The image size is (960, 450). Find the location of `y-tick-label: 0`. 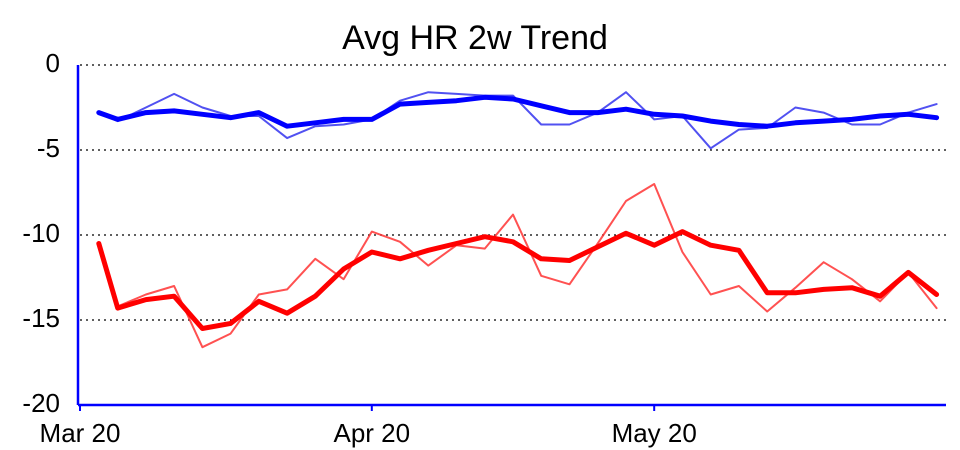

y-tick-label: 0 is located at coordinates (53, 63).